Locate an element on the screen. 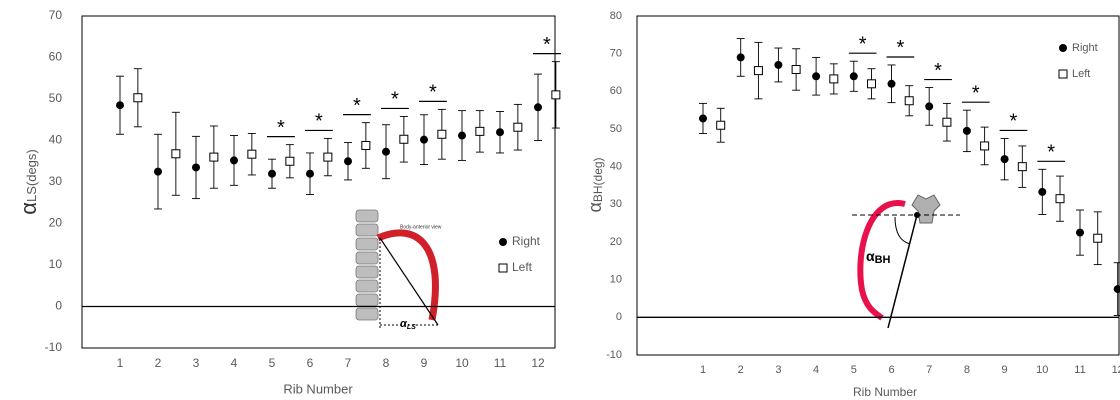  y-tick-label: 80 is located at coordinates (616, 16).